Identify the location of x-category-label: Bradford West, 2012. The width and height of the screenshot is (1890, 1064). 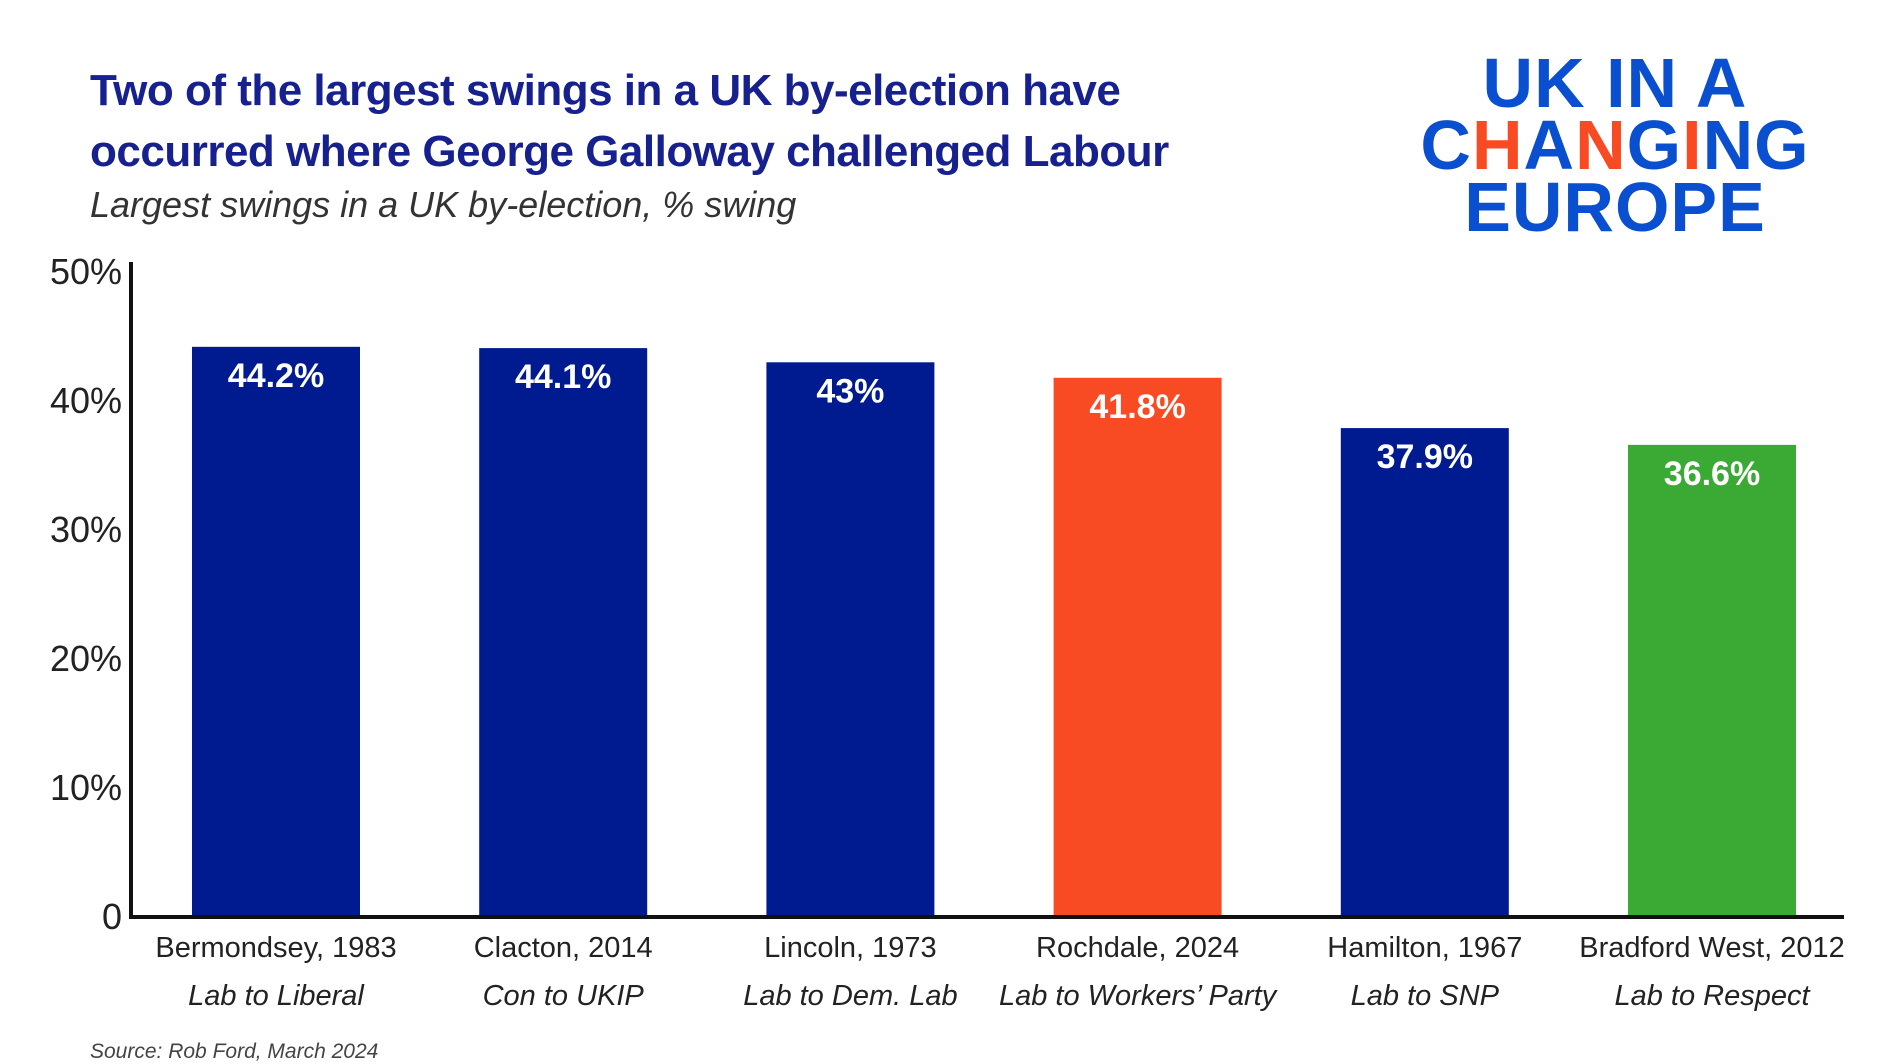
(1711, 948).